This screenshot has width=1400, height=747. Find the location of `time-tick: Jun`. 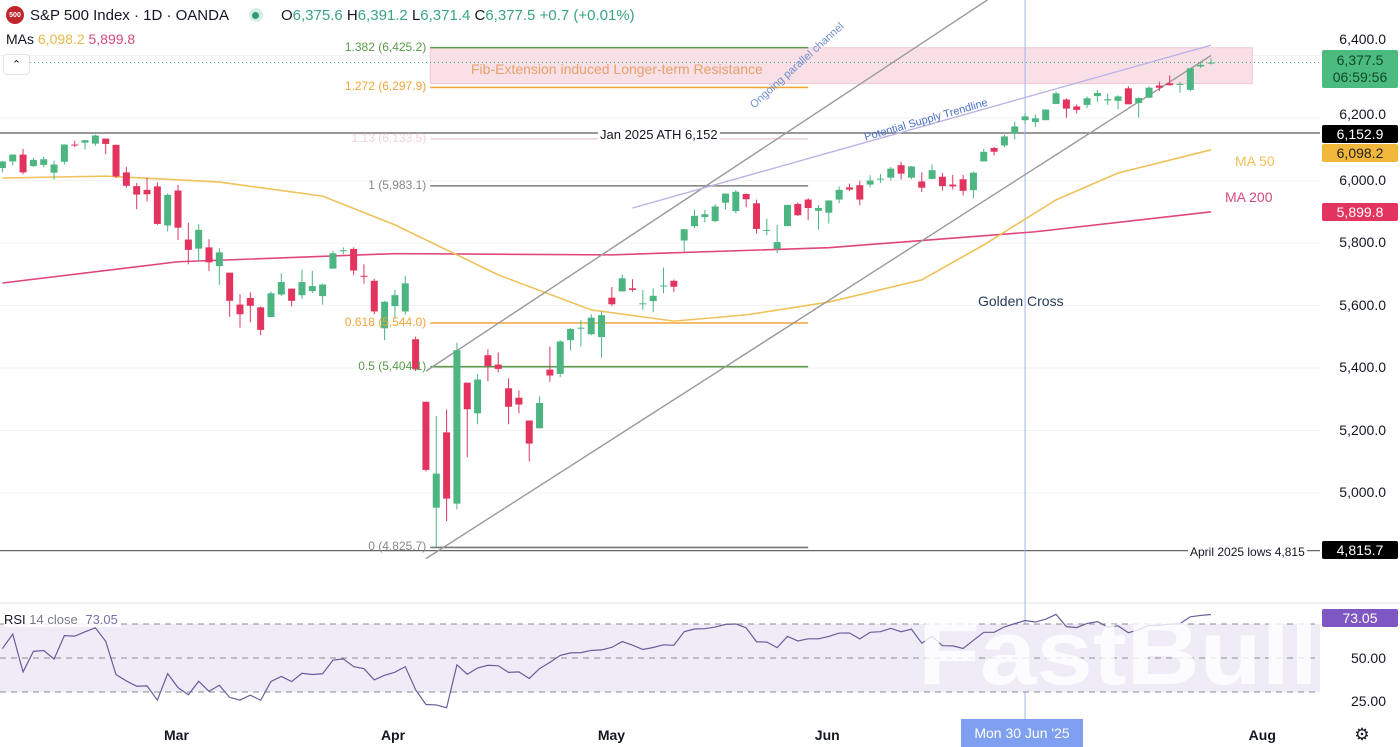

time-tick: Jun is located at coordinates (827, 735).